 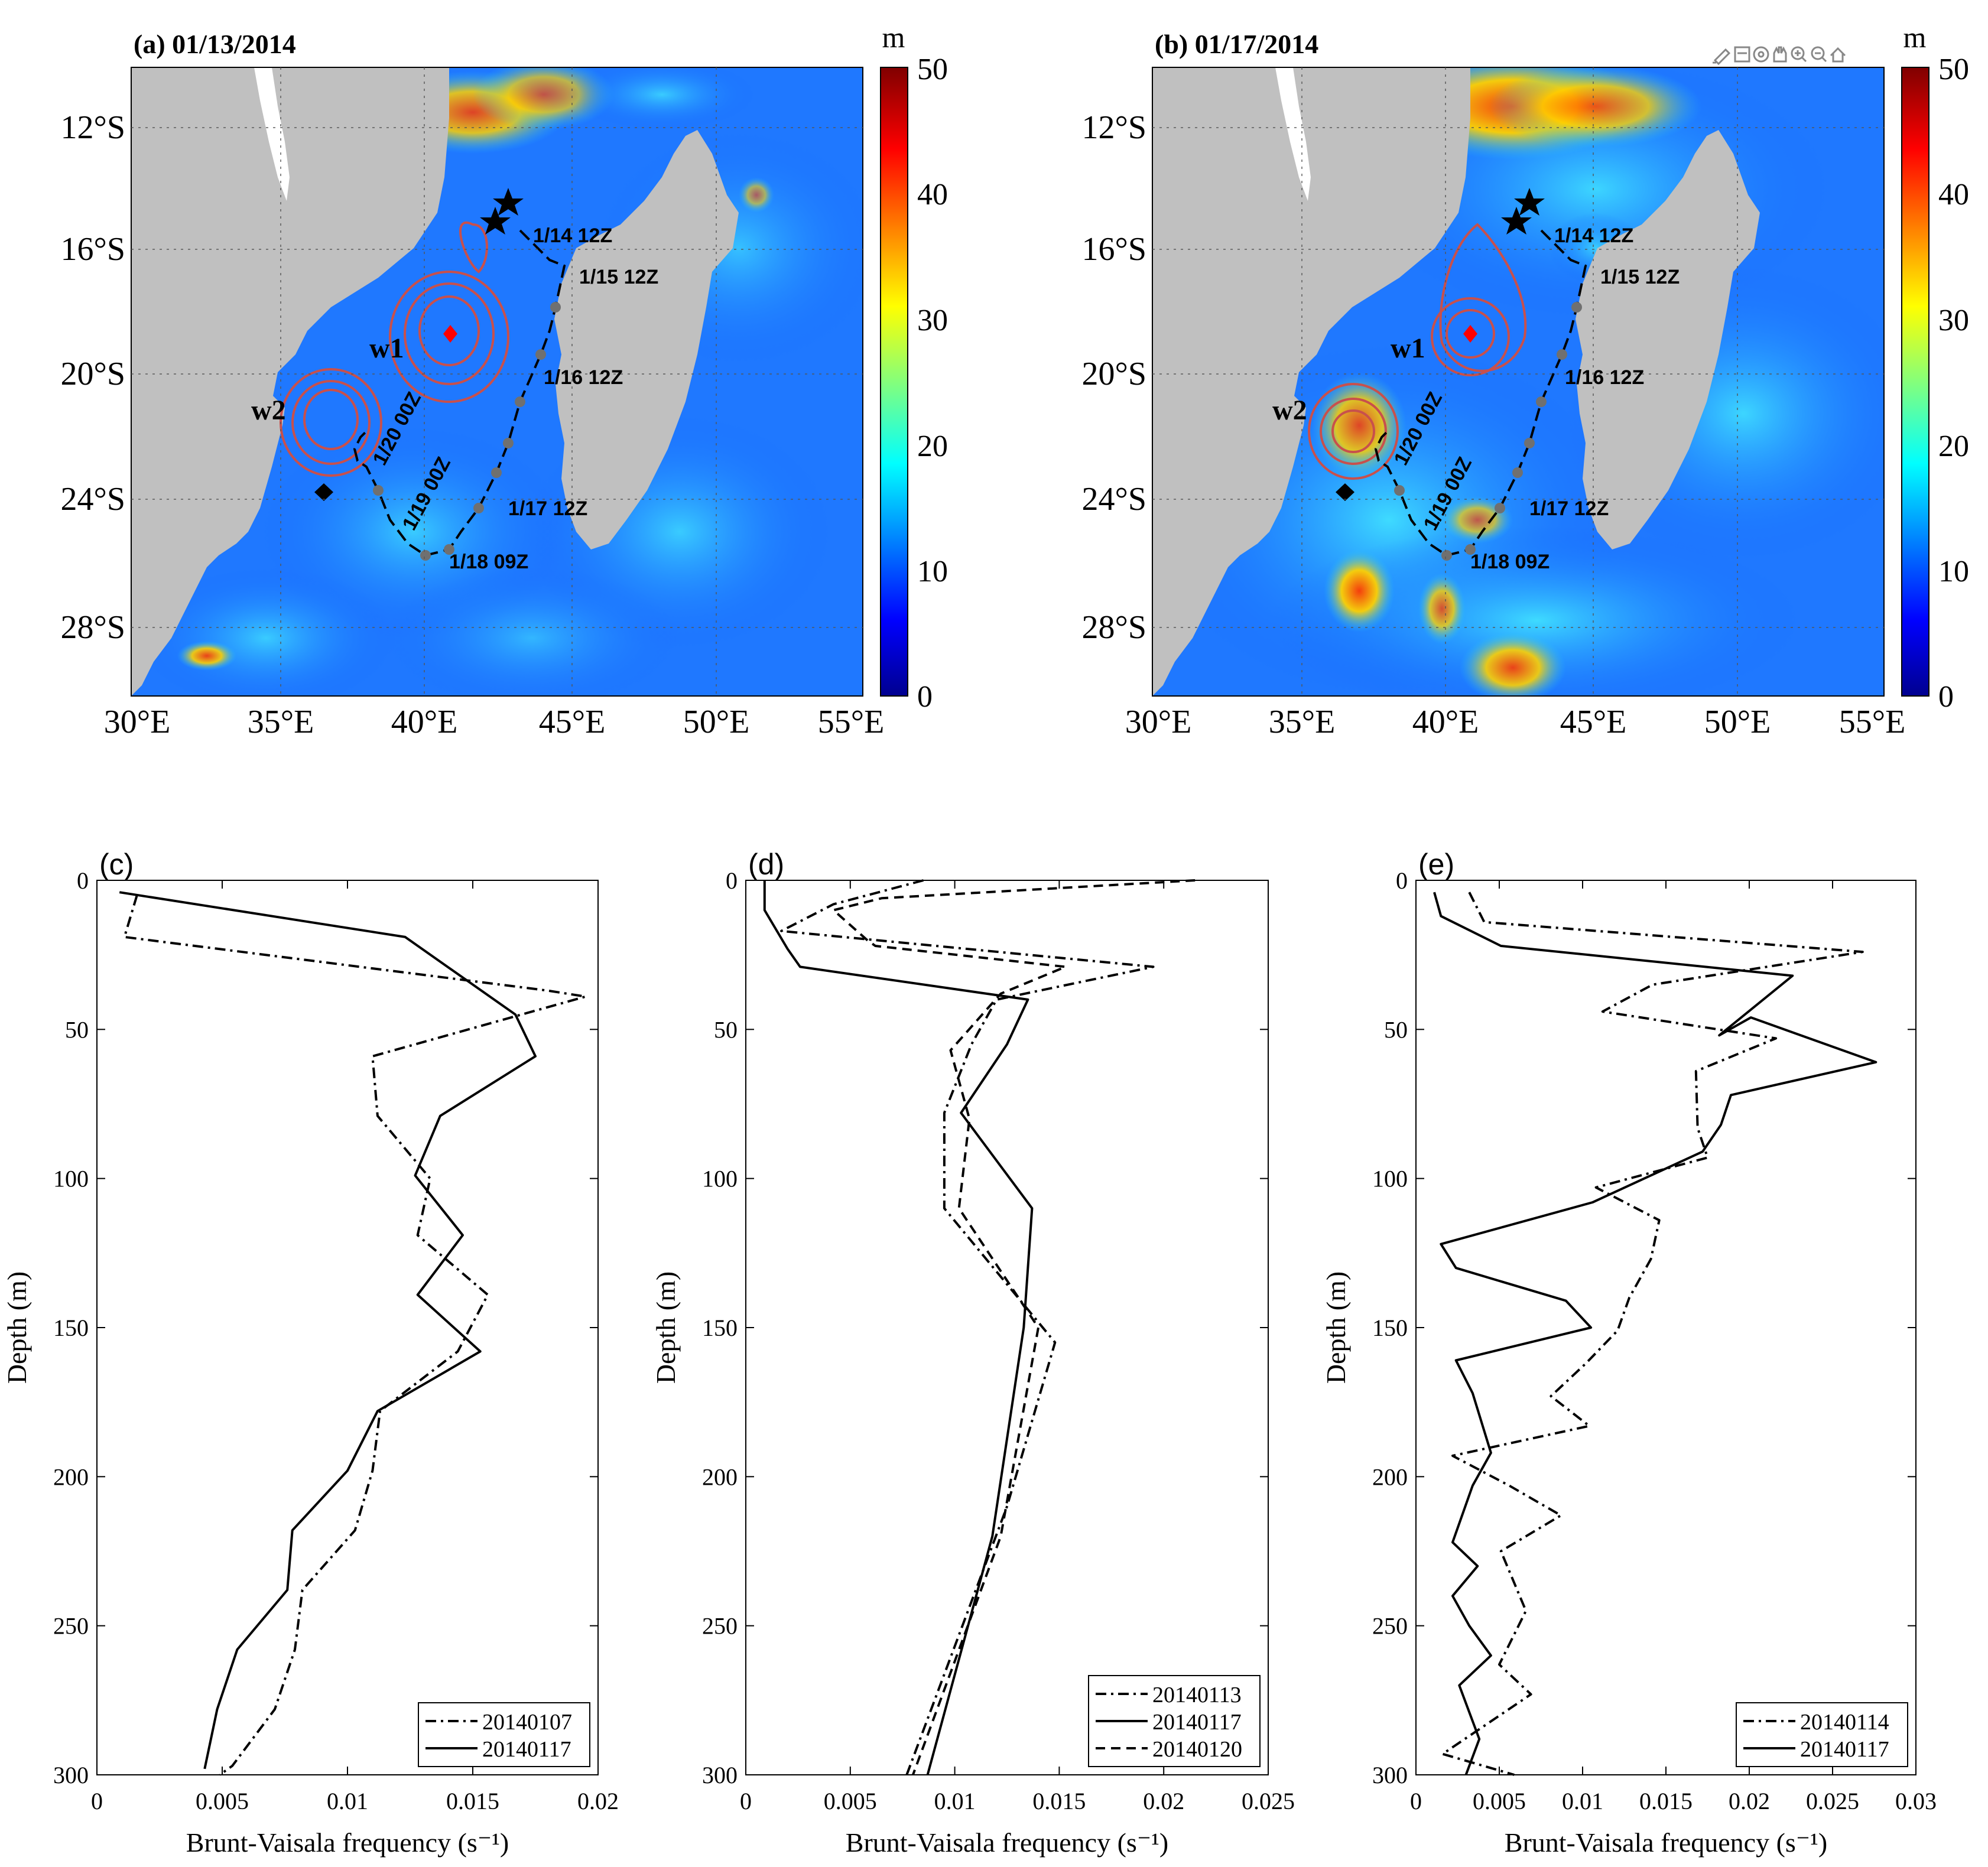 I want to click on legend-label: 20140120, so click(x=1197, y=1749).